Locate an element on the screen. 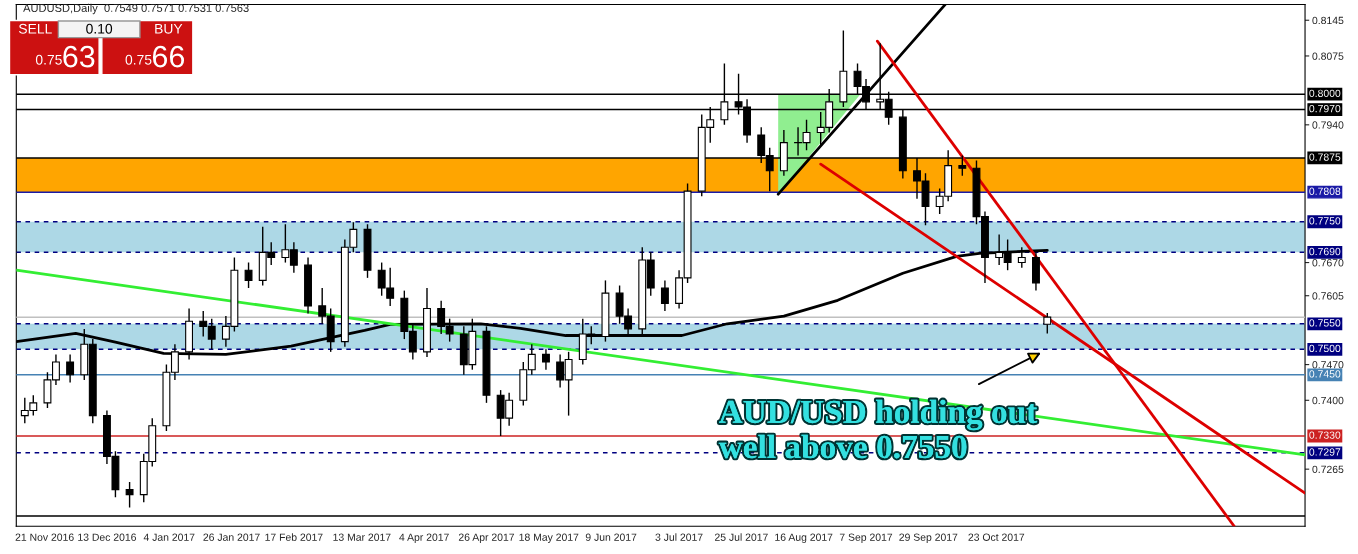 The image size is (1358, 554). x-tick-label: 9 Jun 2017 is located at coordinates (611, 537).